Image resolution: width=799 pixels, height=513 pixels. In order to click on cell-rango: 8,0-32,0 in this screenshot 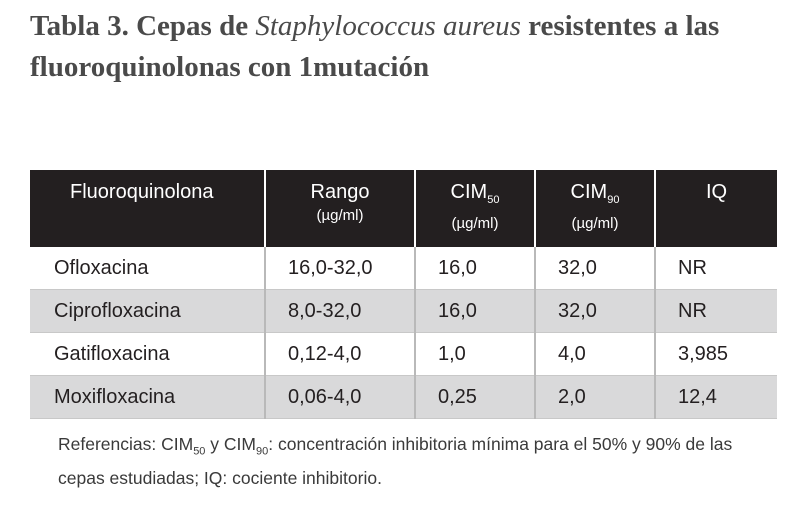, I will do `click(339, 311)`.